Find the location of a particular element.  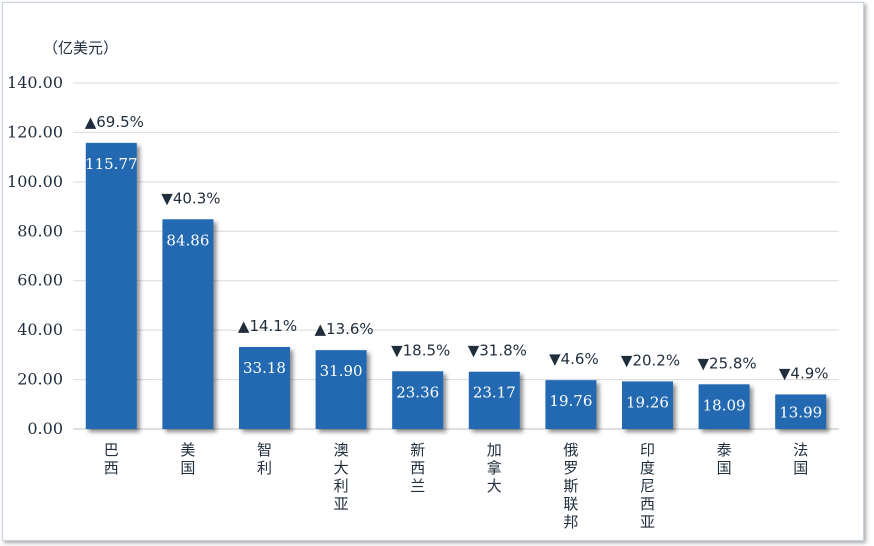

y-tick-label: 40.00 is located at coordinates (40, 329).